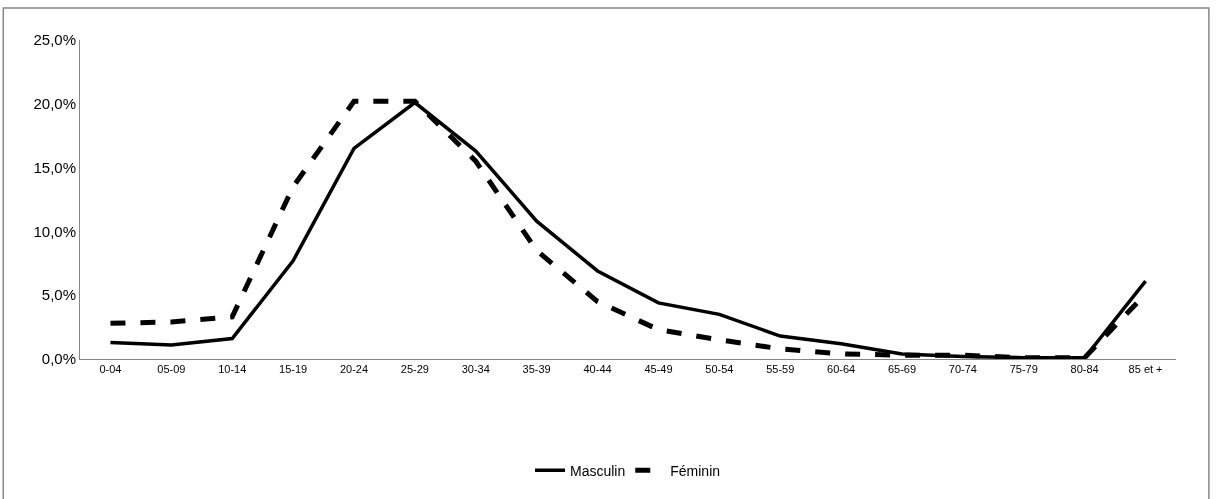  What do you see at coordinates (719, 369) in the screenshot?
I see `x-tick-label: 50-54` at bounding box center [719, 369].